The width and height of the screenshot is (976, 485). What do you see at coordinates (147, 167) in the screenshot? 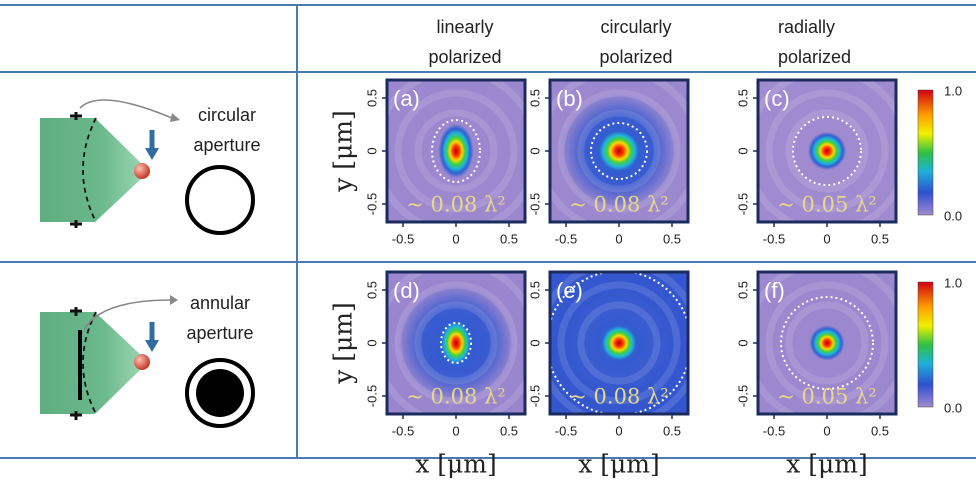
I see `schematic-circular` at bounding box center [147, 167].